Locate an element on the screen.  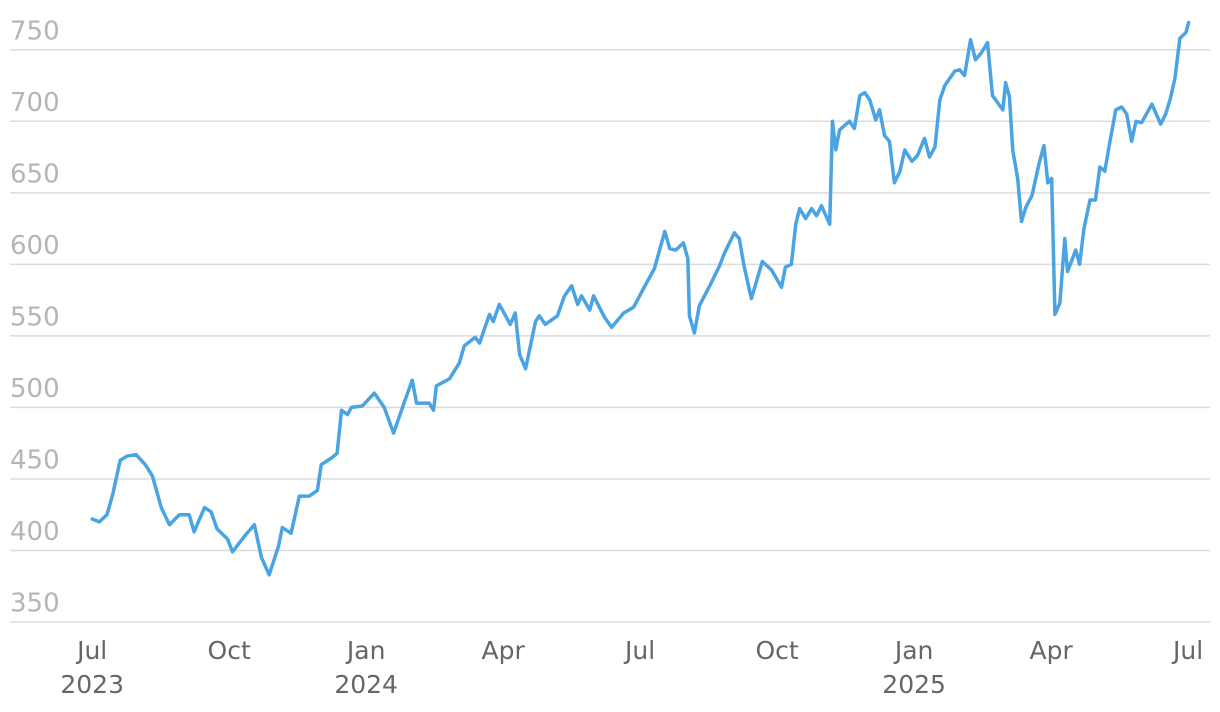
x-tick-label: Jan 2024 is located at coordinates (366, 667).